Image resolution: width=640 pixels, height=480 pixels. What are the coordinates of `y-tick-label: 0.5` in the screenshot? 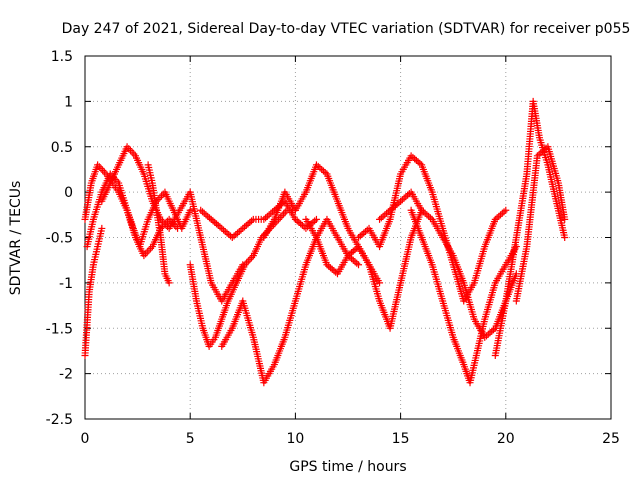 It's located at (62, 148).